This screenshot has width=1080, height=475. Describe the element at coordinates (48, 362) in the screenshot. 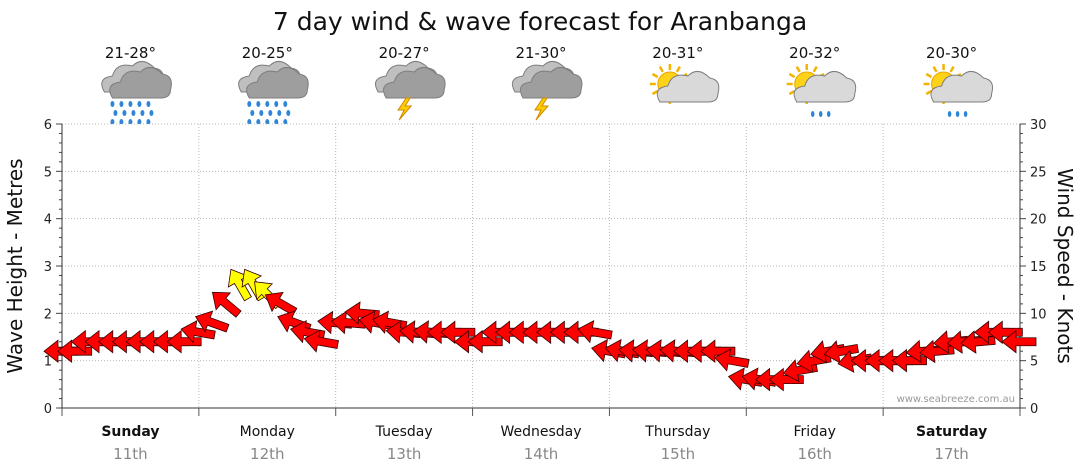

I see `y-tick-label-left: 1` at that location.